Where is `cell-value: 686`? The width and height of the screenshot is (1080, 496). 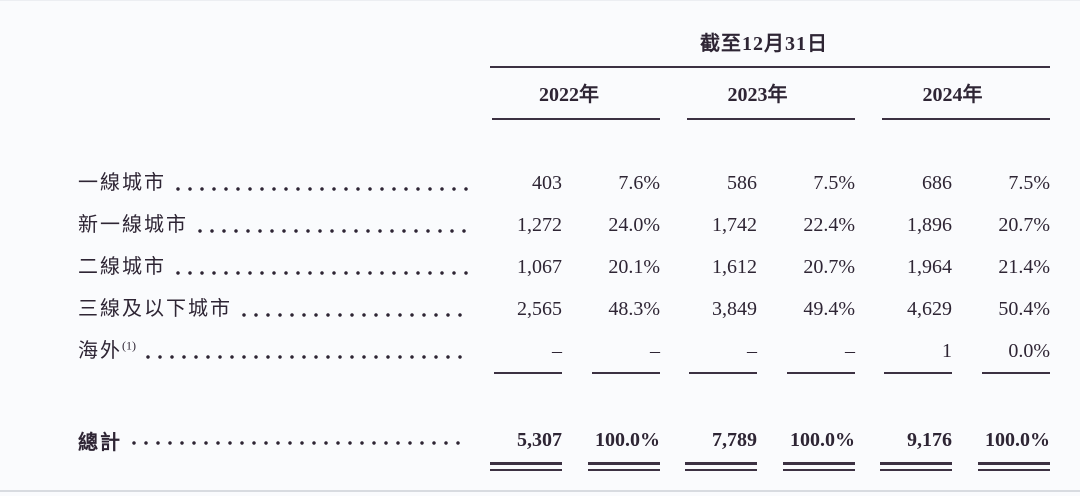
cell-value: 686 is located at coordinates (937, 183).